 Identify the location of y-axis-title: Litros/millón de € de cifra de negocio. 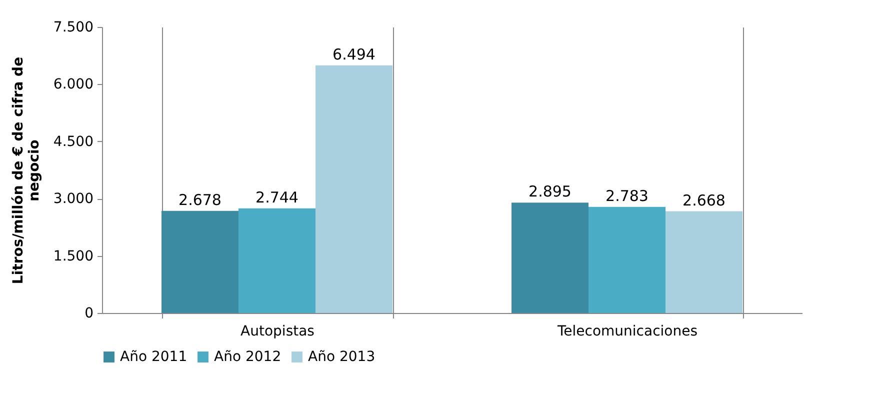
(26, 170).